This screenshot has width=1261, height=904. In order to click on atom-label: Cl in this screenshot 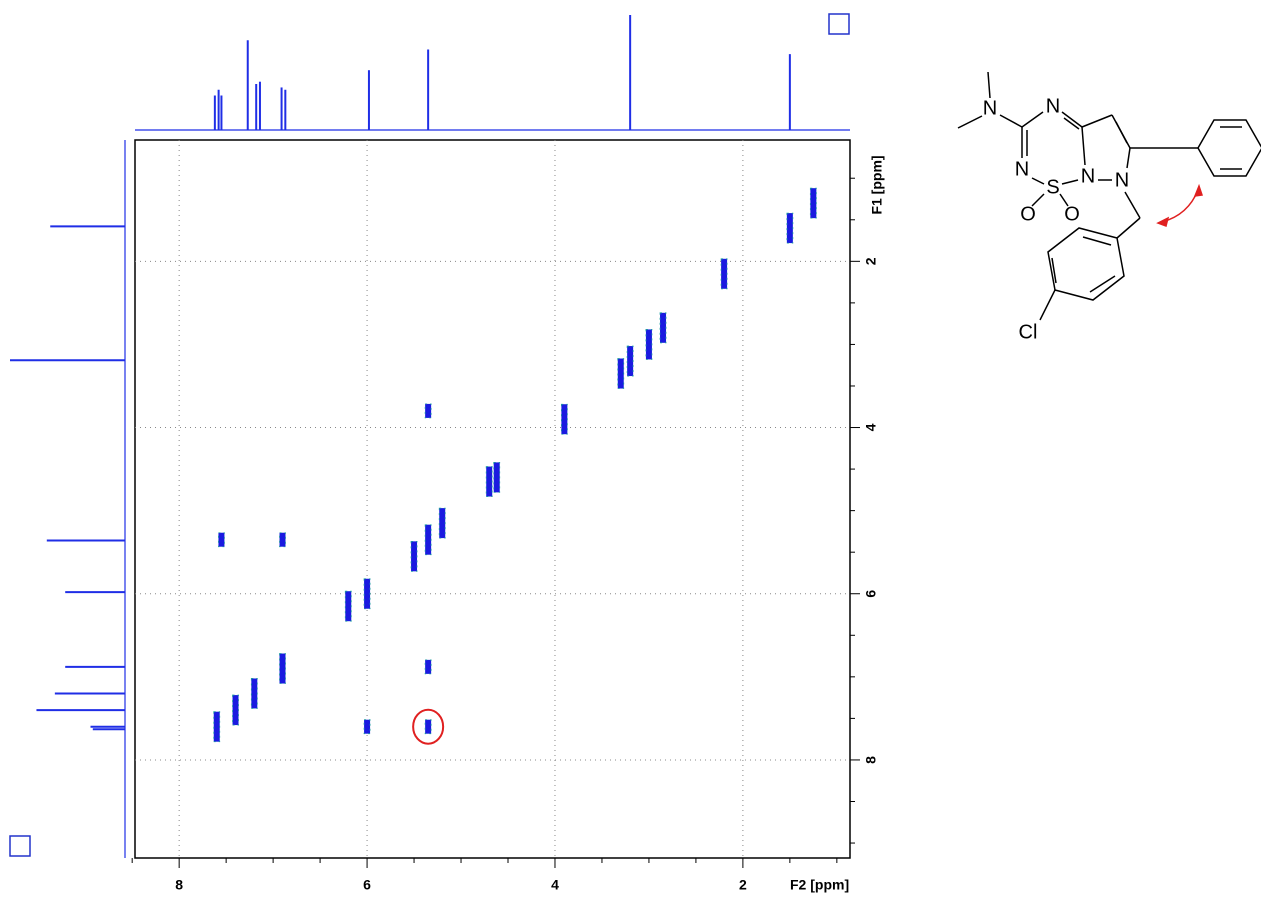, I will do `click(1028, 332)`.